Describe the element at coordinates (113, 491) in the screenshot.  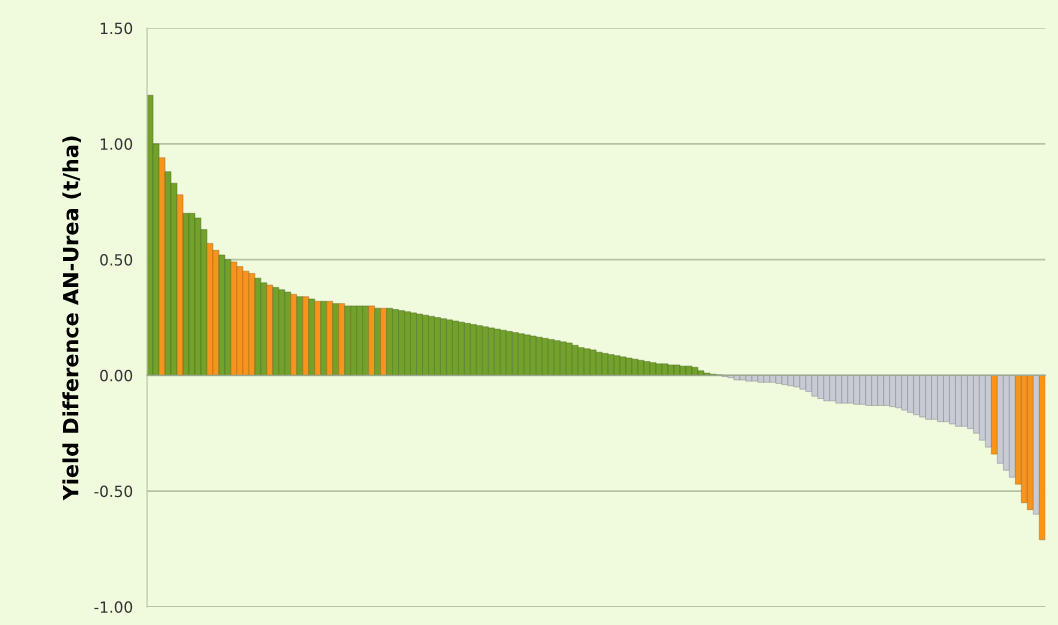
I see `y-tick-label: -0.50` at that location.